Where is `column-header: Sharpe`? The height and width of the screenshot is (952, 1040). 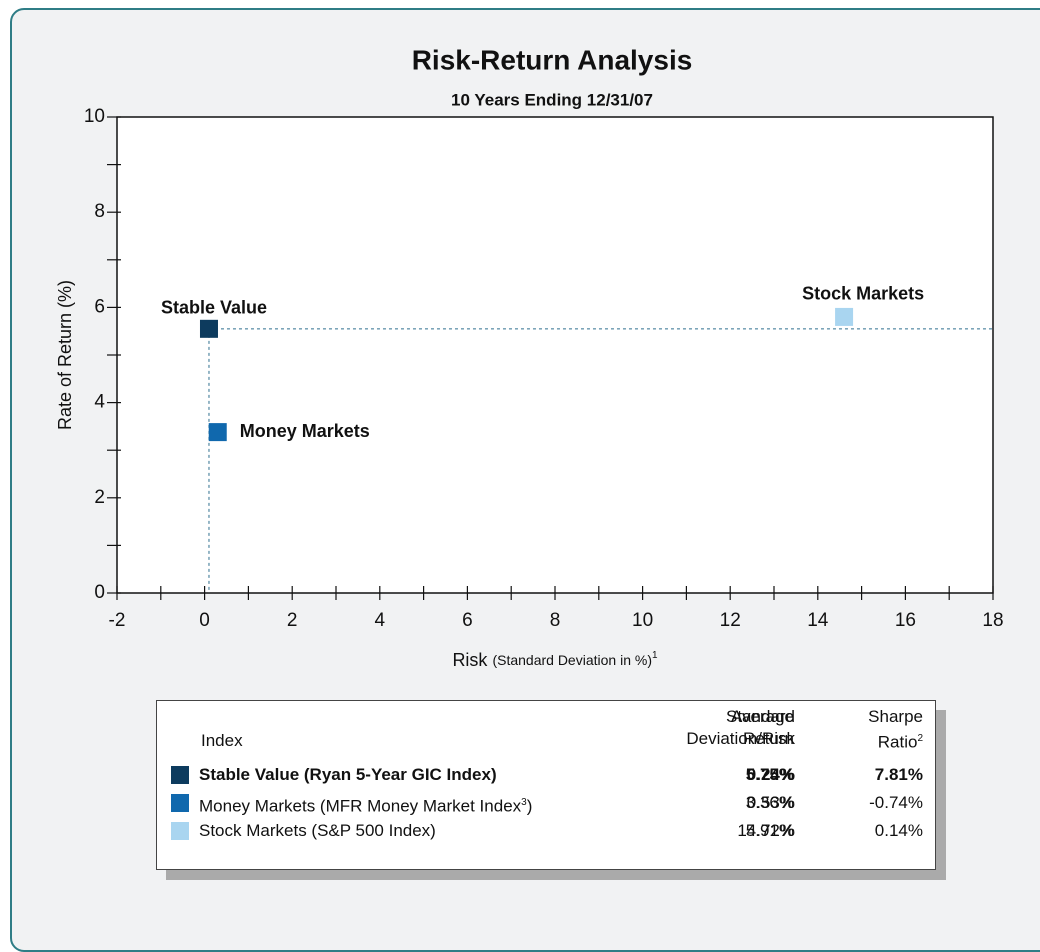
column-header: Sharpe is located at coordinates (895, 716).